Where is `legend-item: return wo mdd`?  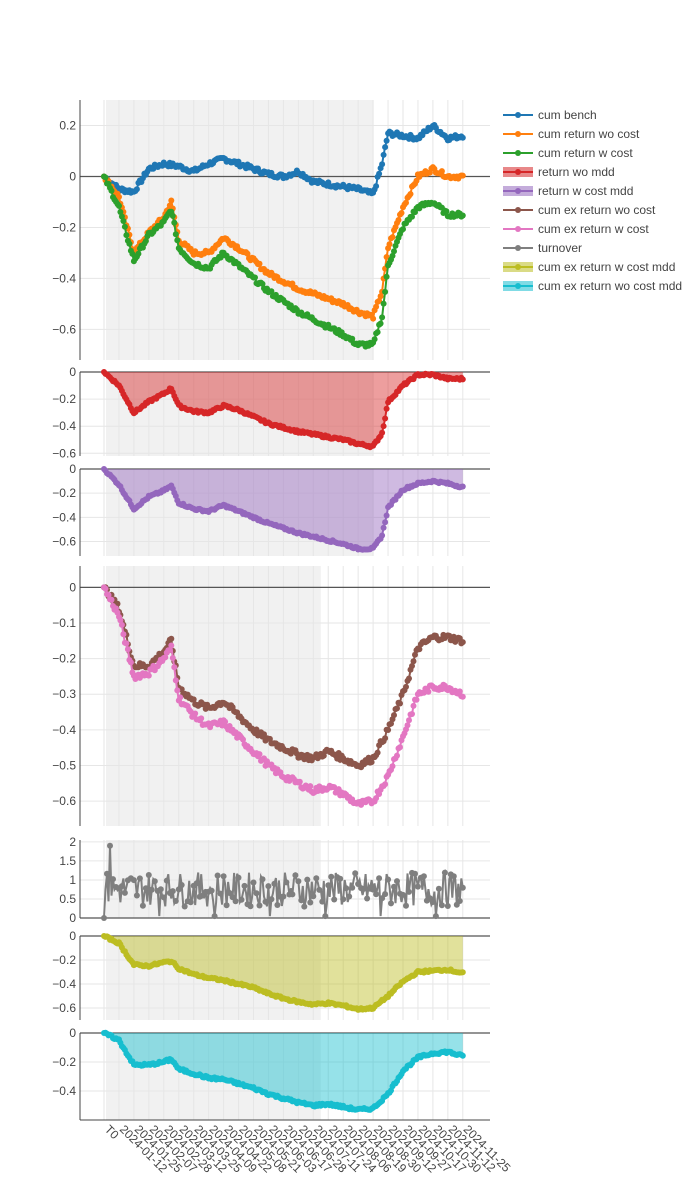 legend-item: return wo mdd is located at coordinates (559, 172).